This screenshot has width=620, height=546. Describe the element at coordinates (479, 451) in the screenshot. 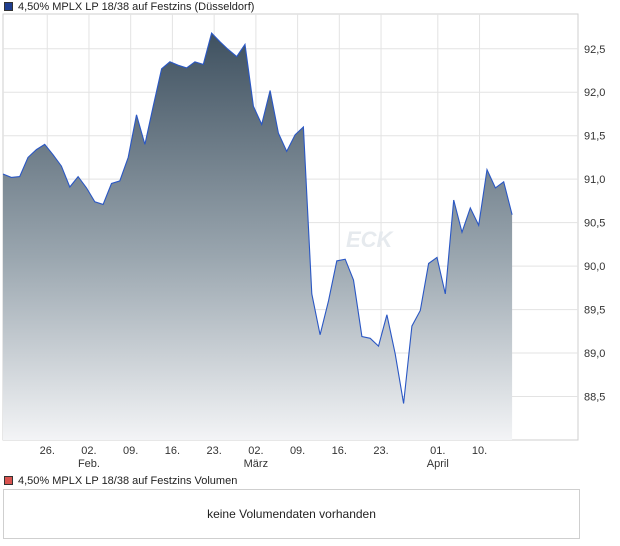

I see `x-tick-label: 10.` at that location.